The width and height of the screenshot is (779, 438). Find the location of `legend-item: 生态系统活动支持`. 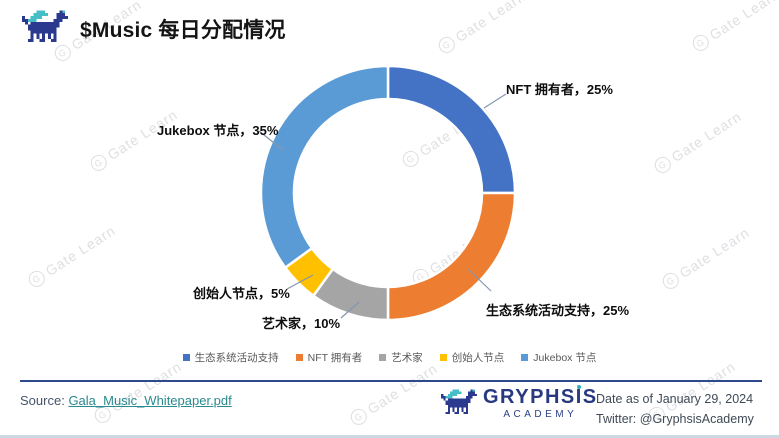

legend-item: 生态系统活动支持 is located at coordinates (230, 357).